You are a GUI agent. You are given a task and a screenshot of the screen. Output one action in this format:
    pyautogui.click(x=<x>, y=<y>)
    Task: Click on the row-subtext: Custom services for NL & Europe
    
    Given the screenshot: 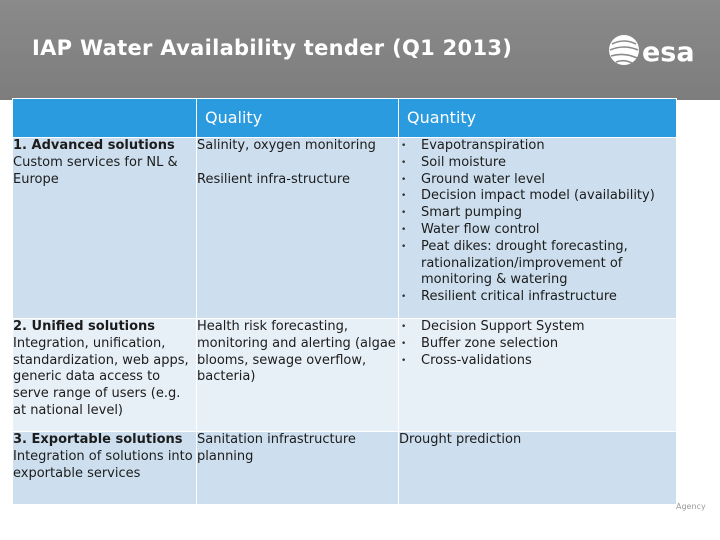 What is the action you would take?
    pyautogui.click(x=95, y=170)
    